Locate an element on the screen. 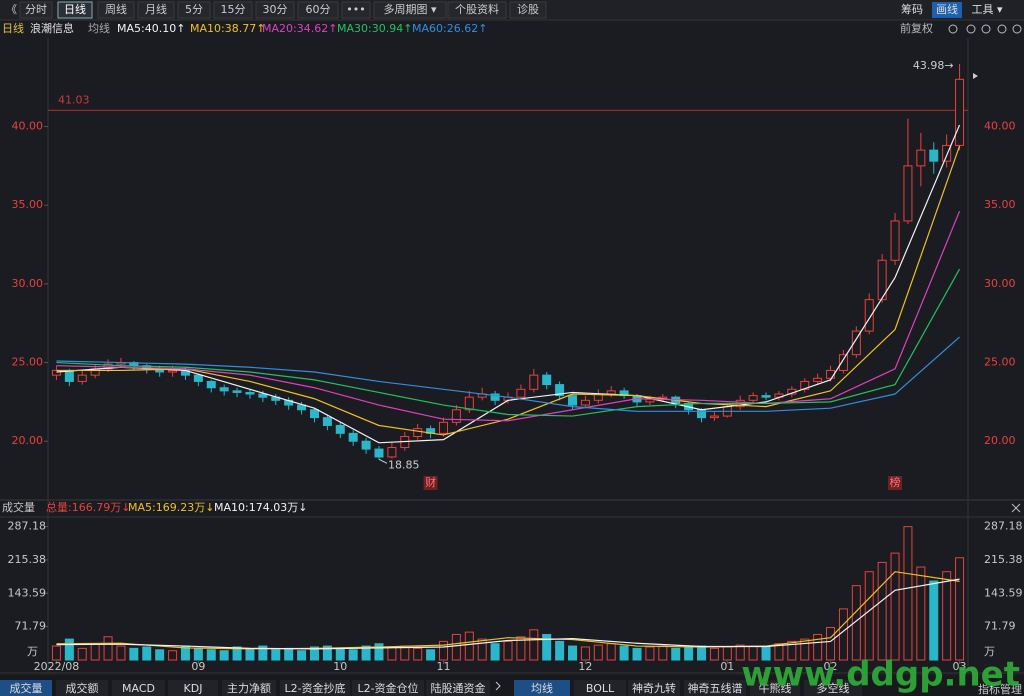 This screenshot has width=1024, height=696. tab-label: 神奇五线谱 is located at coordinates (715, 688).